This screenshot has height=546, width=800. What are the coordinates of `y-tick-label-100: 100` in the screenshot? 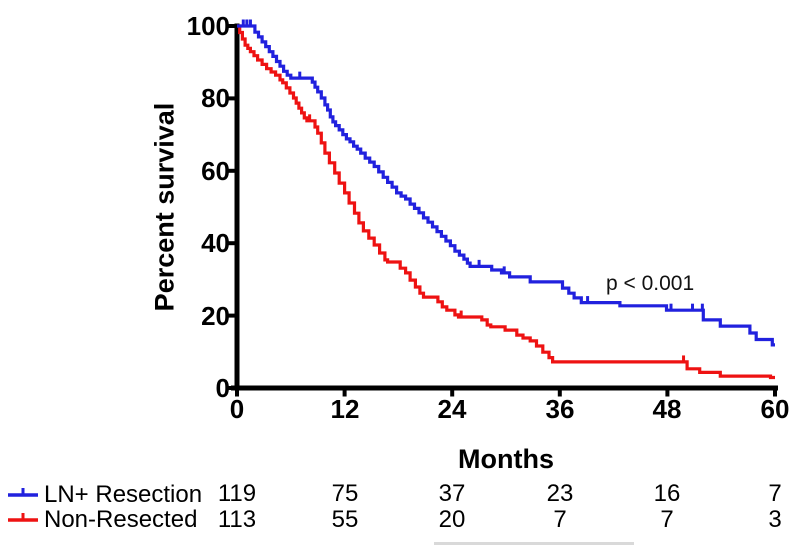 It's located at (208, 26).